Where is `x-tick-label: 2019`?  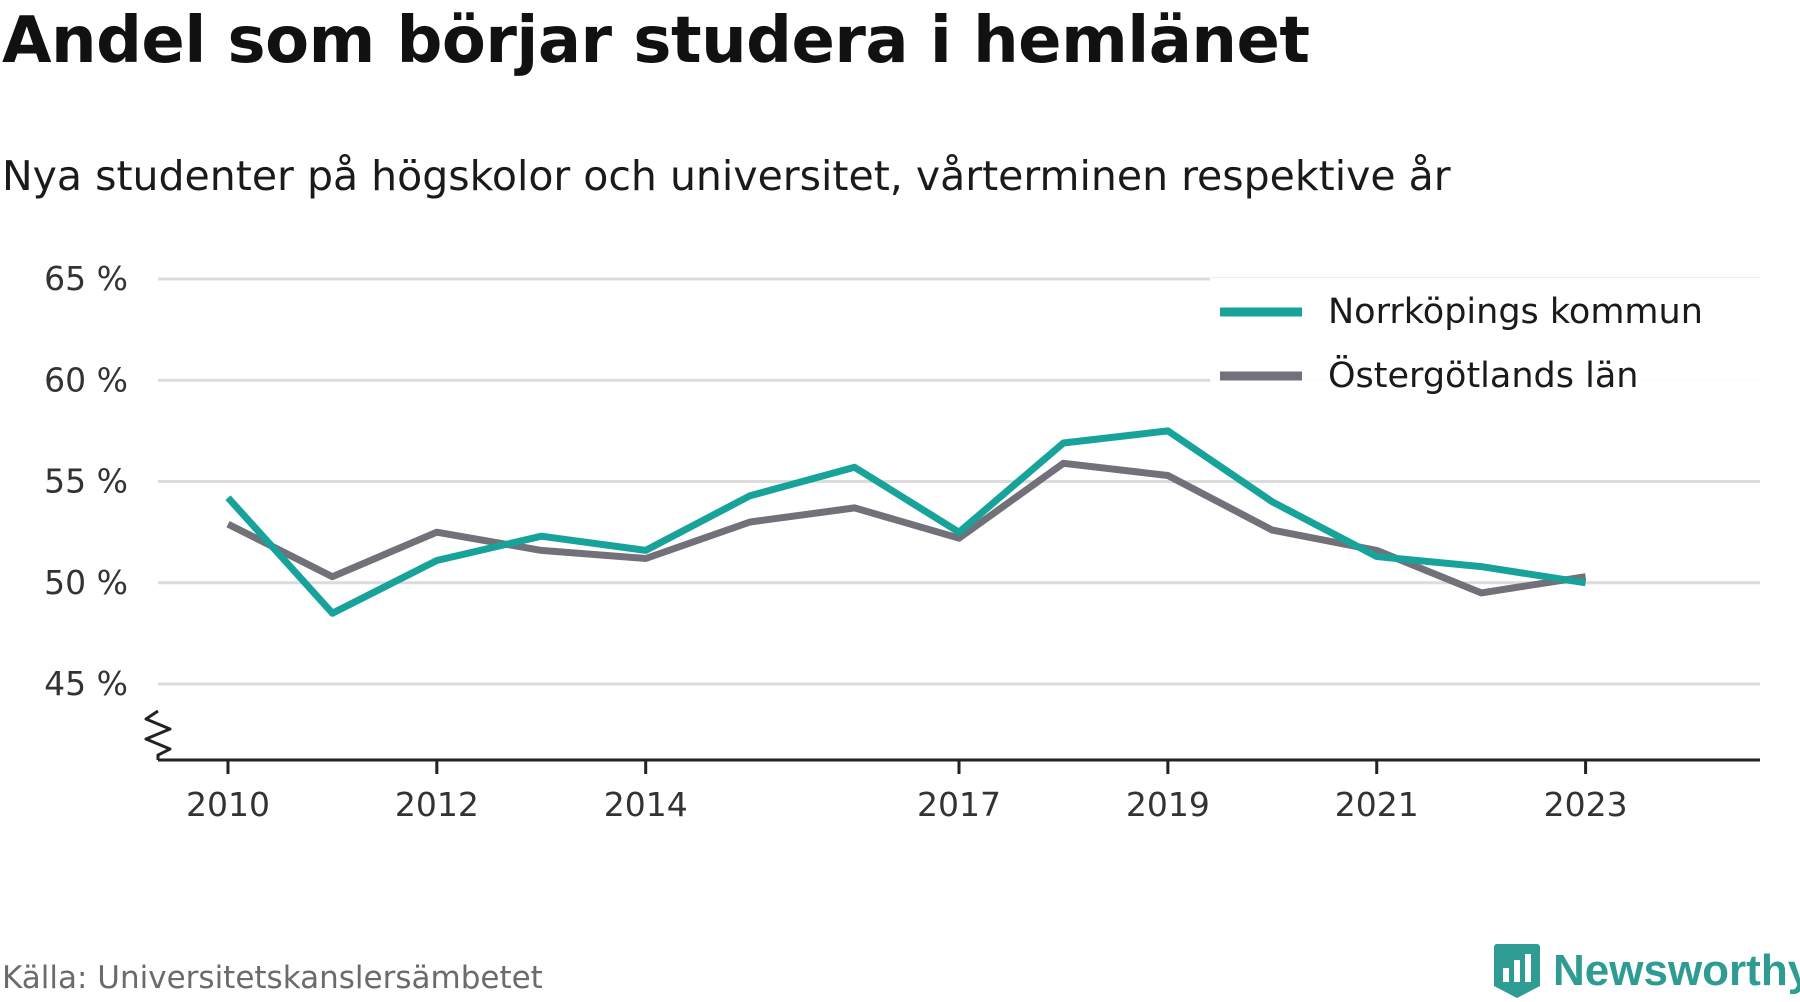 x-tick-label: 2019 is located at coordinates (1168, 804).